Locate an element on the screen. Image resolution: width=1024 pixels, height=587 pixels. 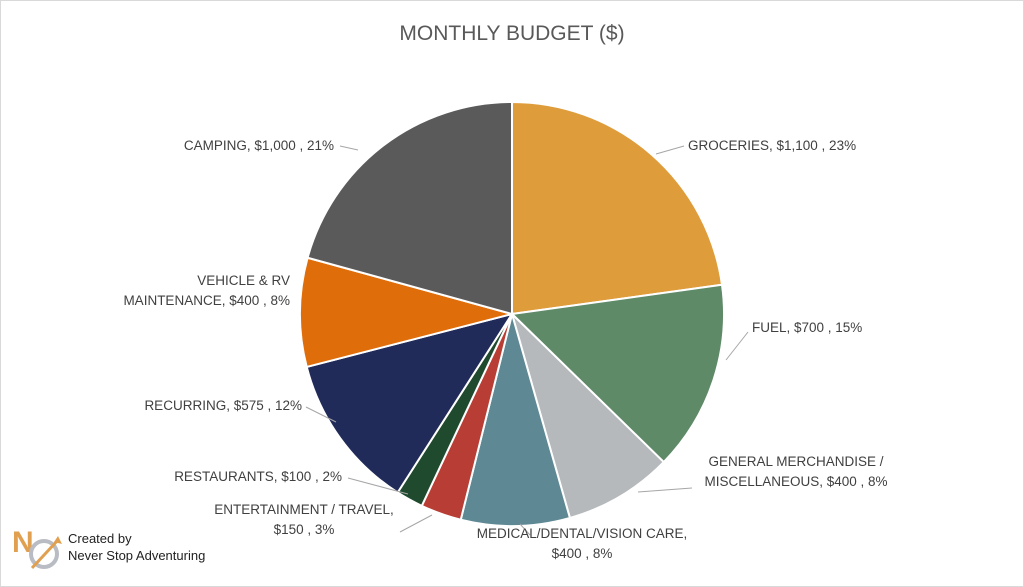
data-label: GROCERIES, $1,100 , 23% is located at coordinates (772, 145).